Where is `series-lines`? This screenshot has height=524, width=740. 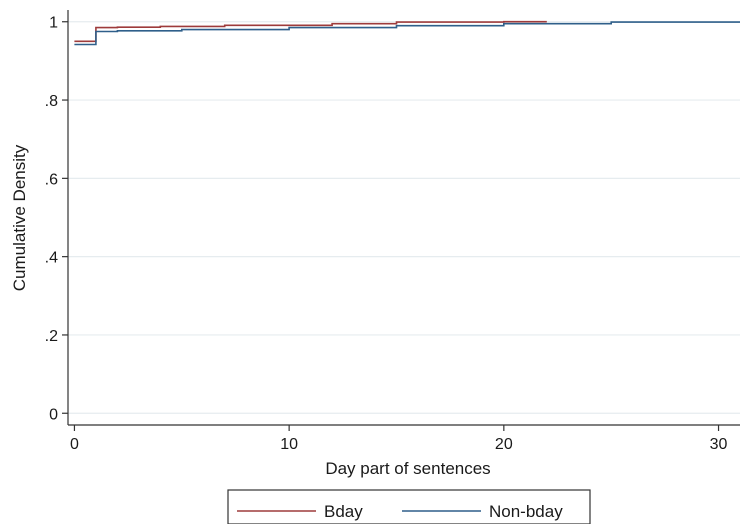
series-lines is located at coordinates (407, 33).